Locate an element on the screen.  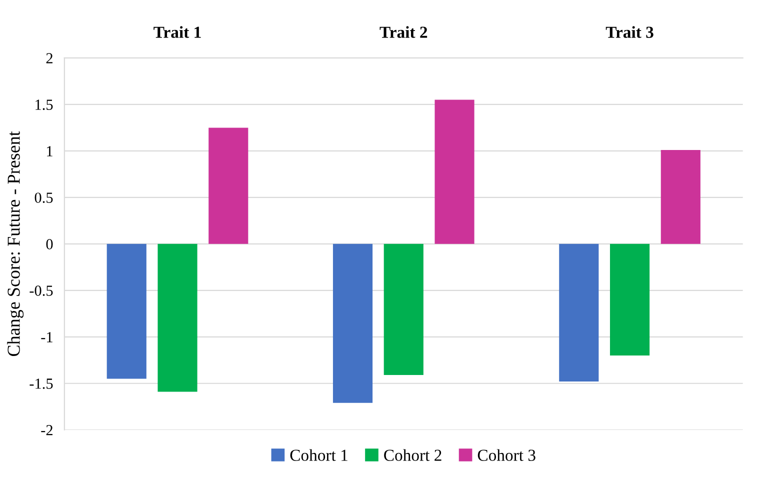
y-tick-label: 1 is located at coordinates (49, 151).